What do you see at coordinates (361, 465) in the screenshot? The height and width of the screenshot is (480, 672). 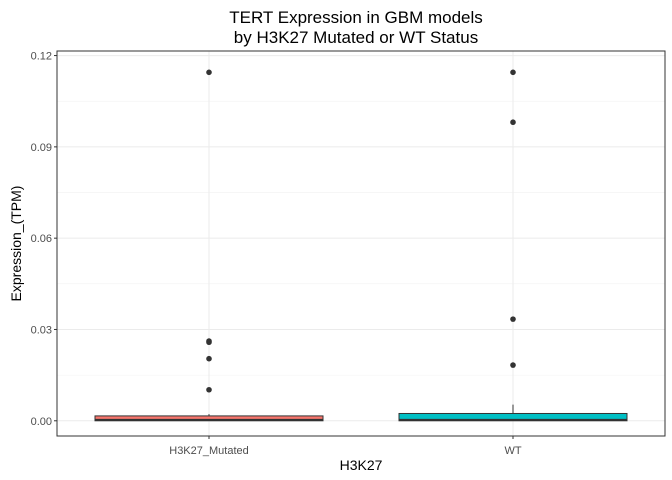 I see `x-axis-label: H3K27` at bounding box center [361, 465].